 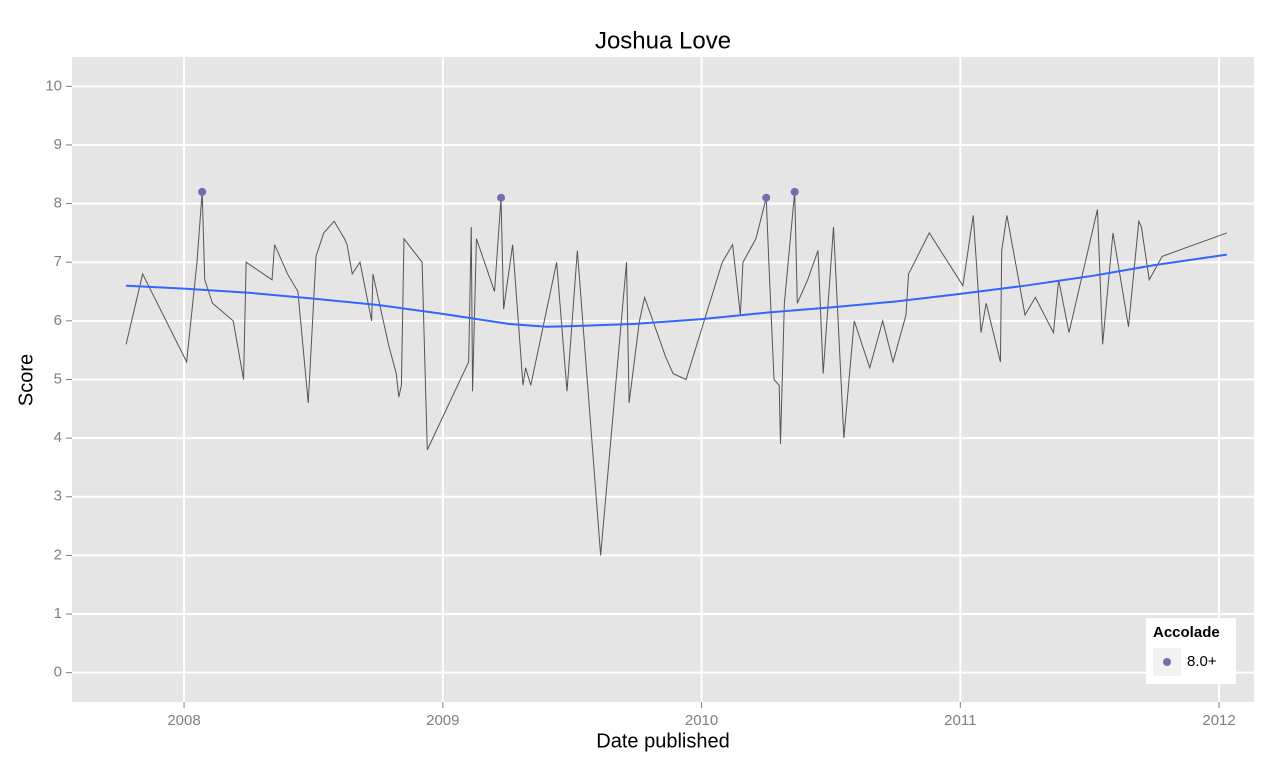 What do you see at coordinates (58, 613) in the screenshot?
I see `y-tick-label: 1` at bounding box center [58, 613].